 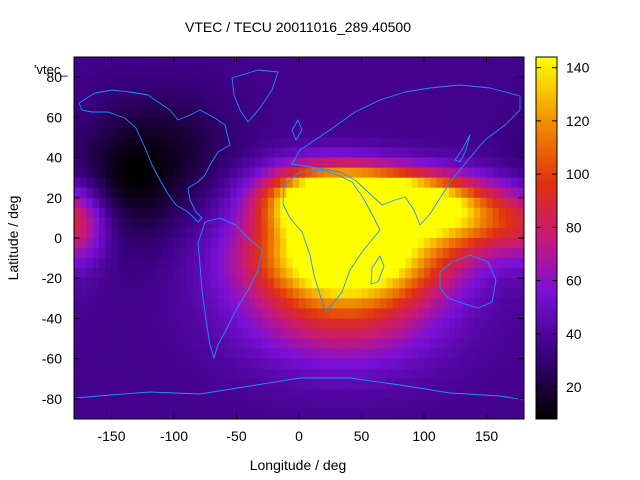 I want to click on coastline-south-america, so click(x=230, y=288).